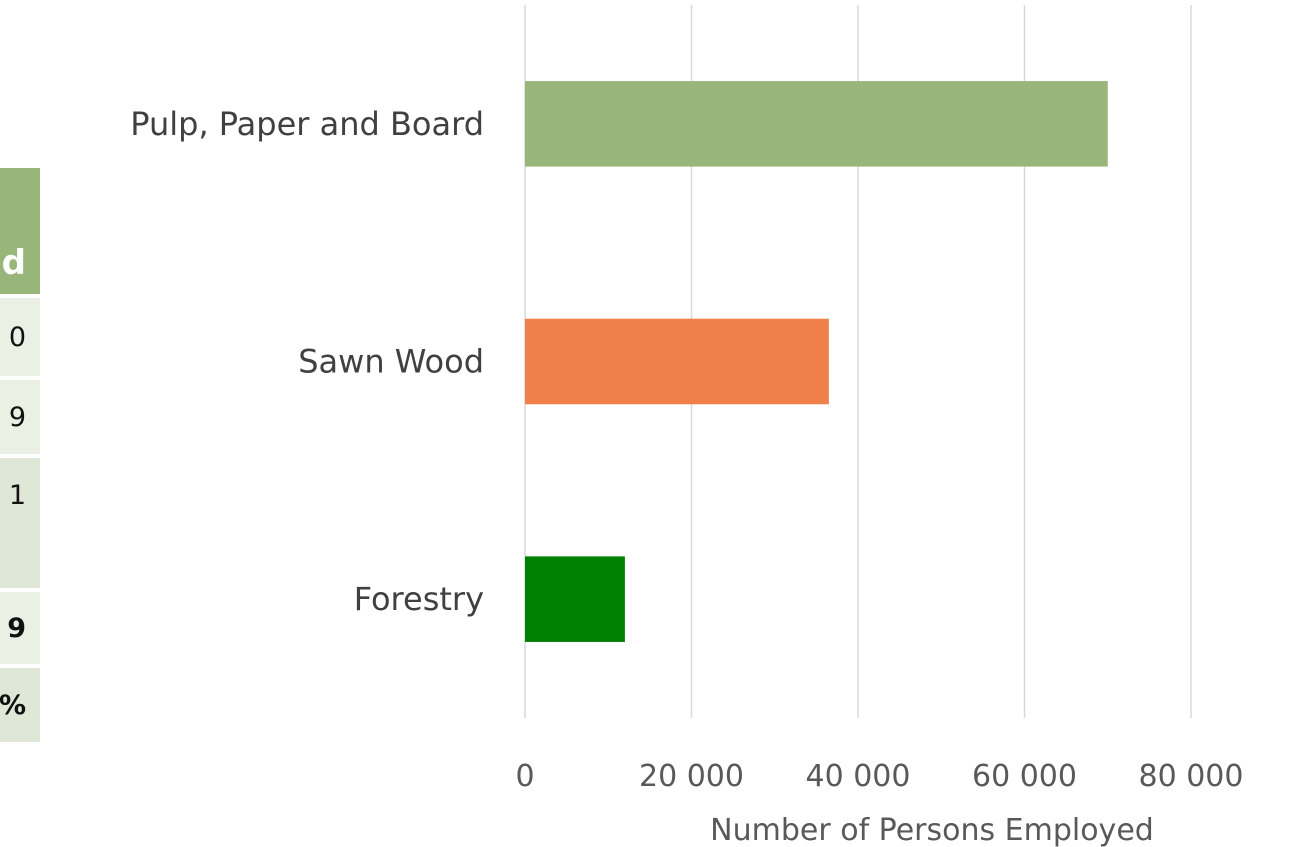  Describe the element at coordinates (1024, 776) in the screenshot. I see `x-tick-label: 60 000` at that location.